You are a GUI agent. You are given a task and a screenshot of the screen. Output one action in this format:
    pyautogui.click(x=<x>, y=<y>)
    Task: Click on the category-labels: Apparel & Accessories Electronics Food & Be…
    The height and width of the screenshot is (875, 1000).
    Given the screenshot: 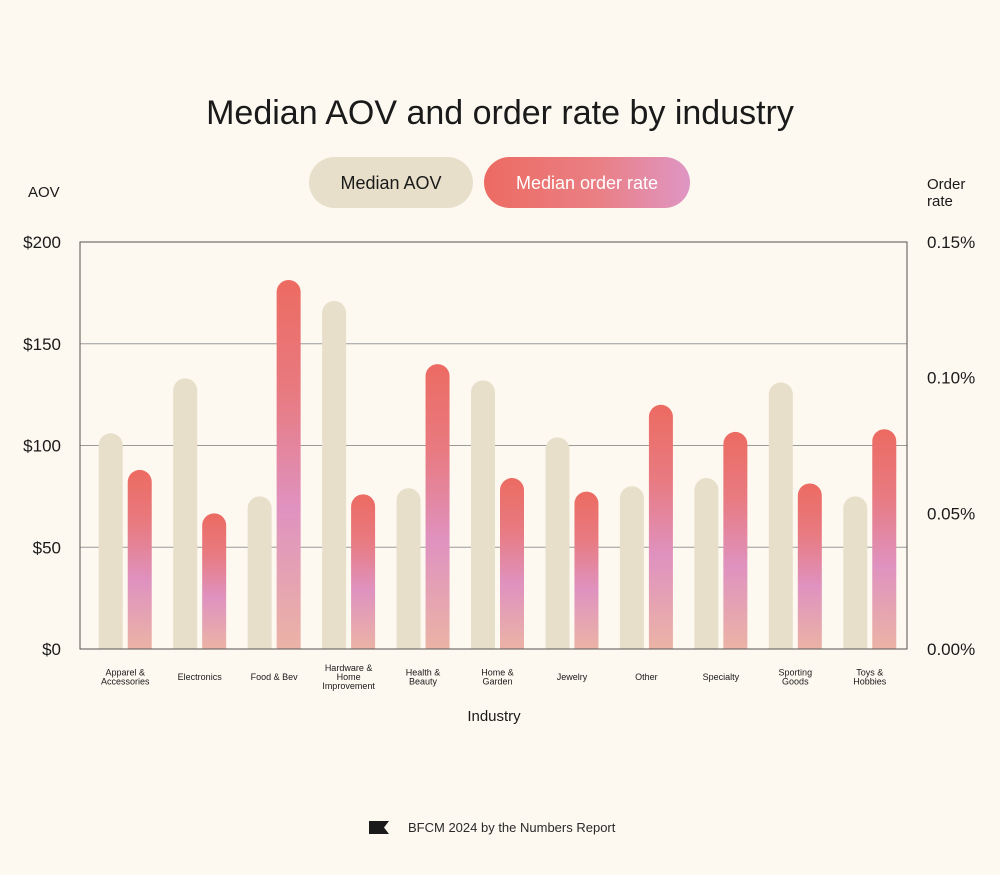 What is the action you would take?
    pyautogui.click(x=494, y=677)
    